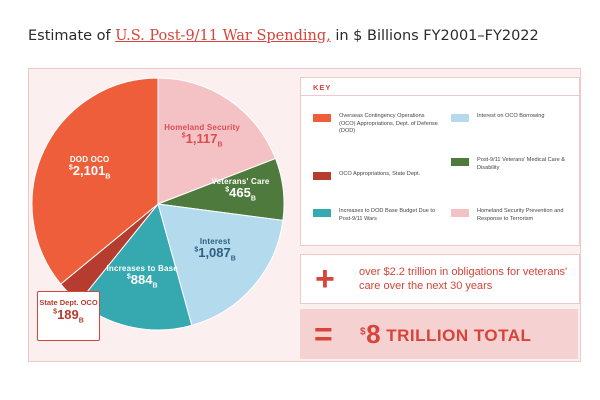  I want to click on slice-name: DOD OCO, so click(89, 159).